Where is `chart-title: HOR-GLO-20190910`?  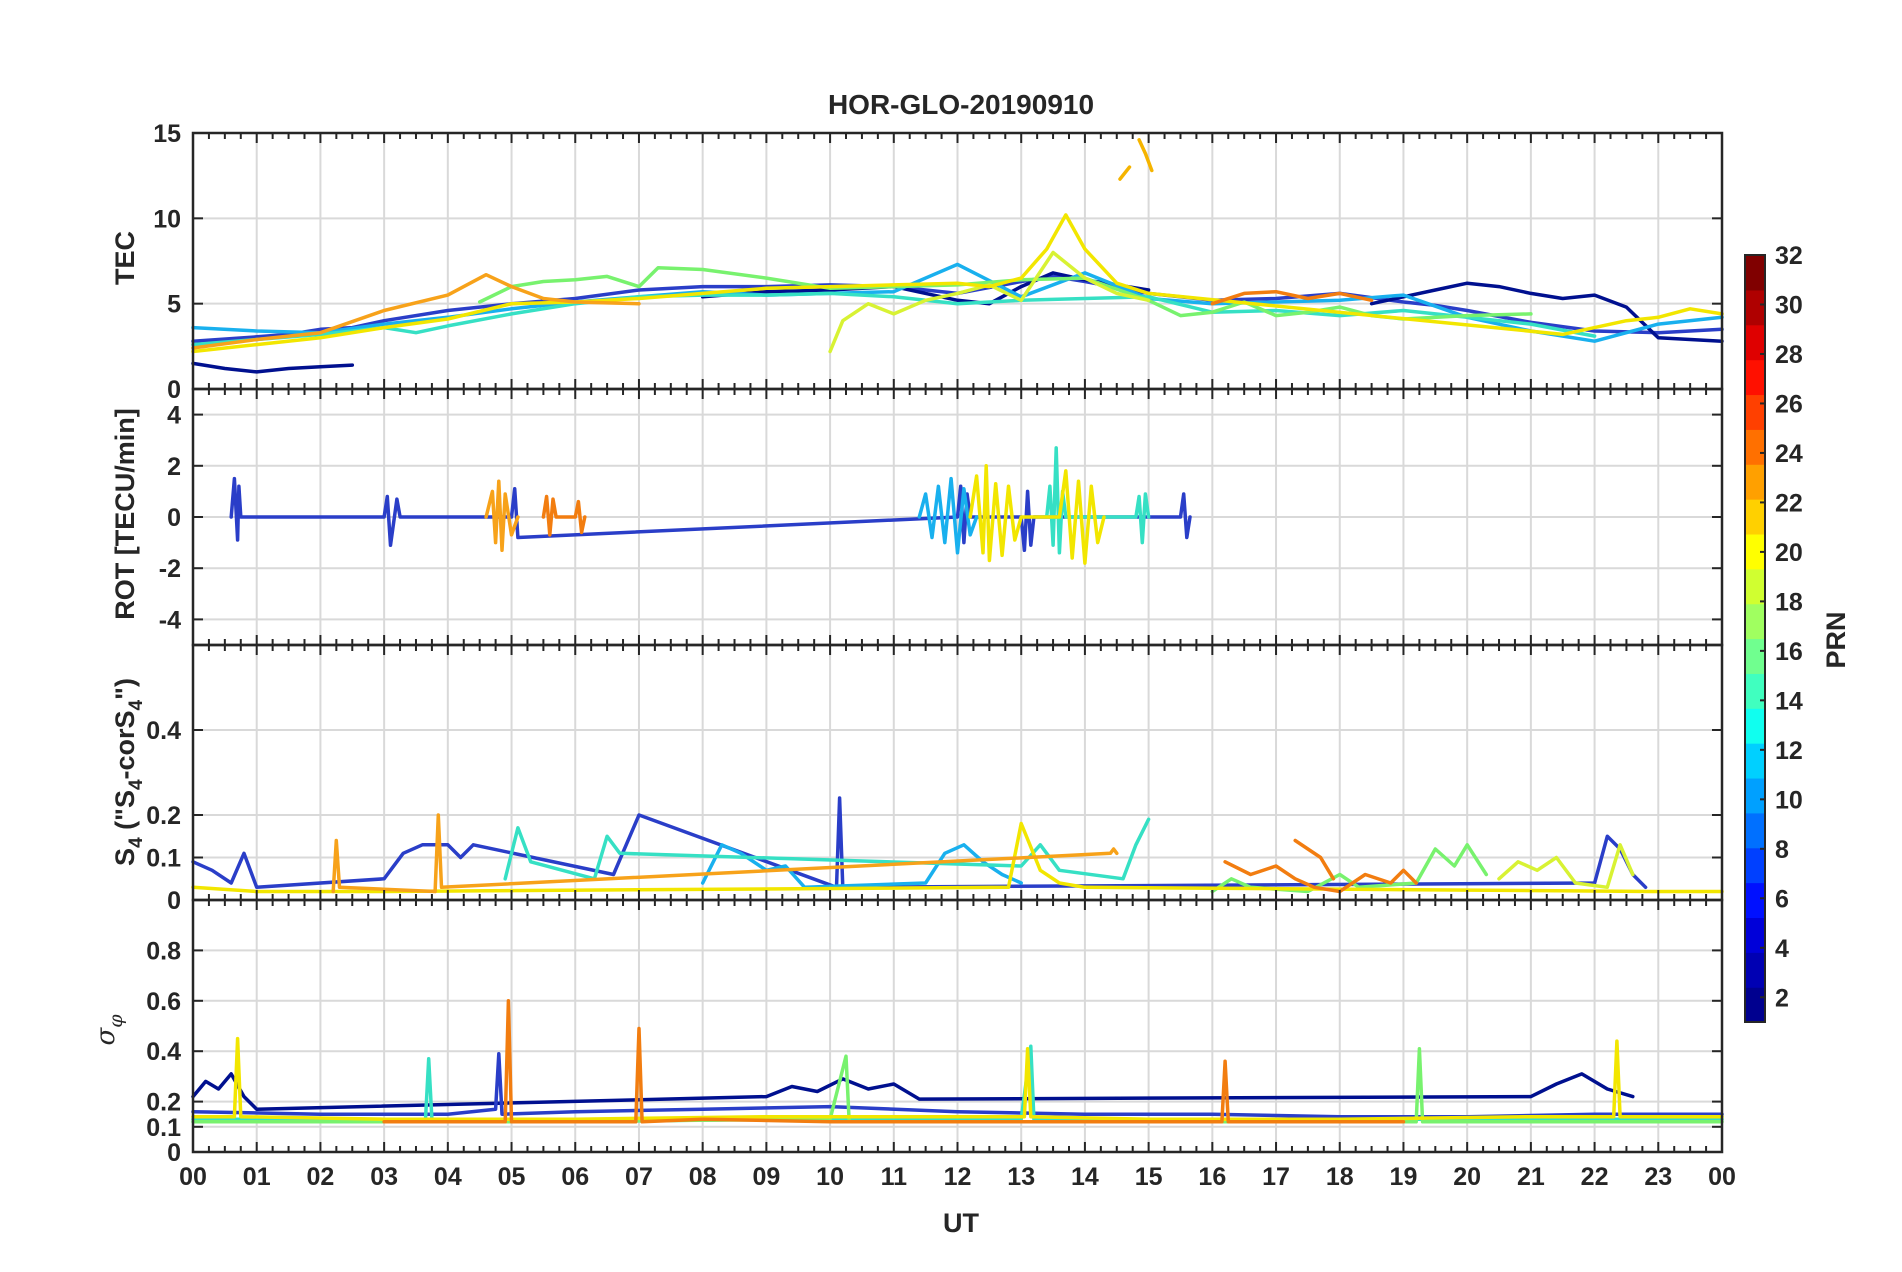 chart-title: HOR-GLO-20190910 is located at coordinates (961, 104).